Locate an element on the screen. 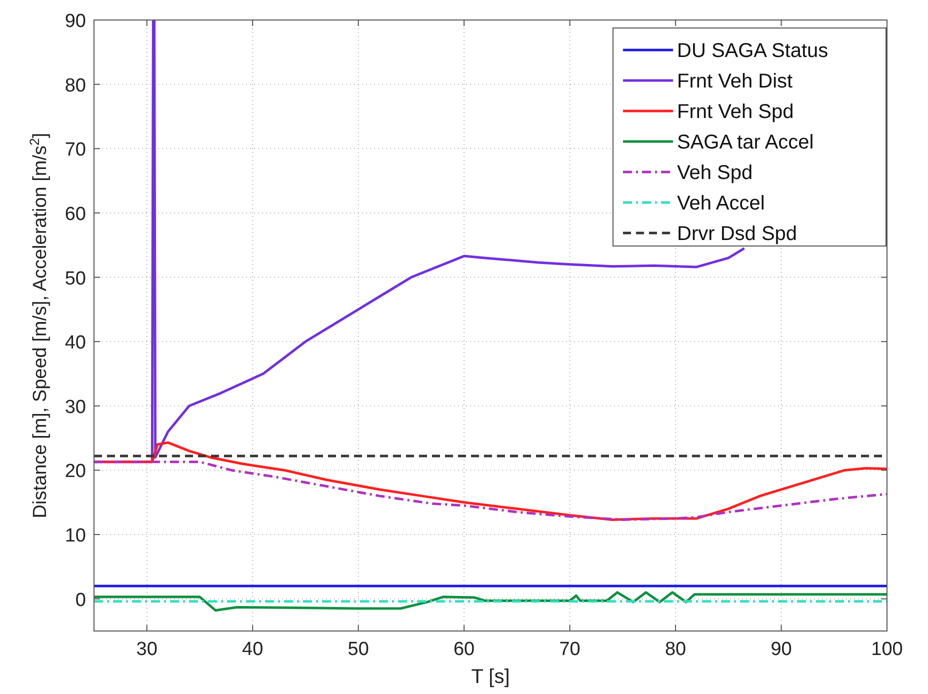 This screenshot has width=928, height=694. legend-label: Frnt Veh Dist is located at coordinates (735, 81).